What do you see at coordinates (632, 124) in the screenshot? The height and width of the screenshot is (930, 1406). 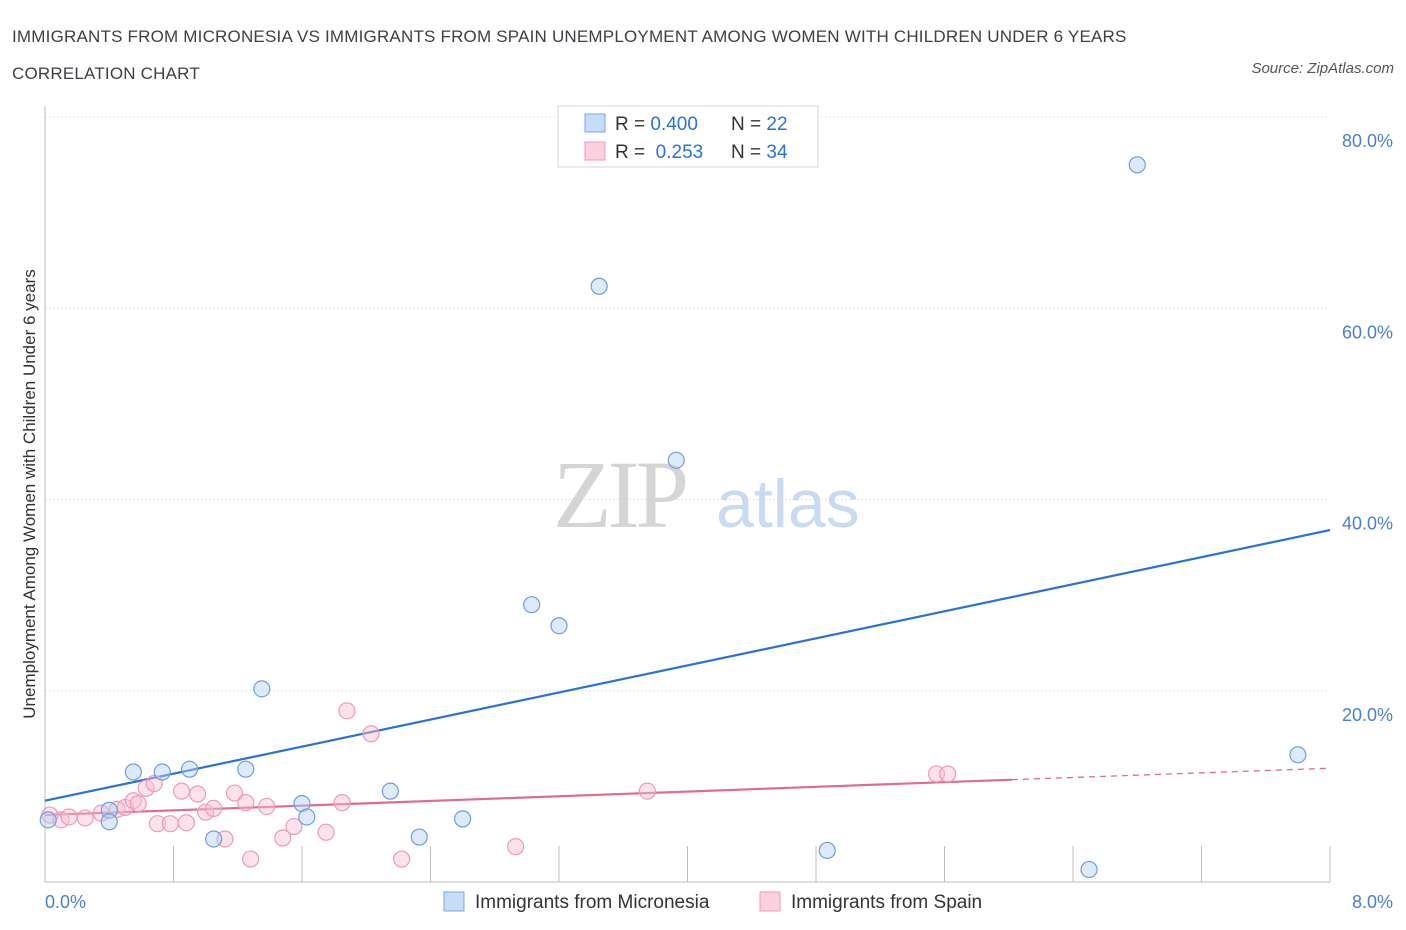 I see `r-label-1: R =` at bounding box center [632, 124].